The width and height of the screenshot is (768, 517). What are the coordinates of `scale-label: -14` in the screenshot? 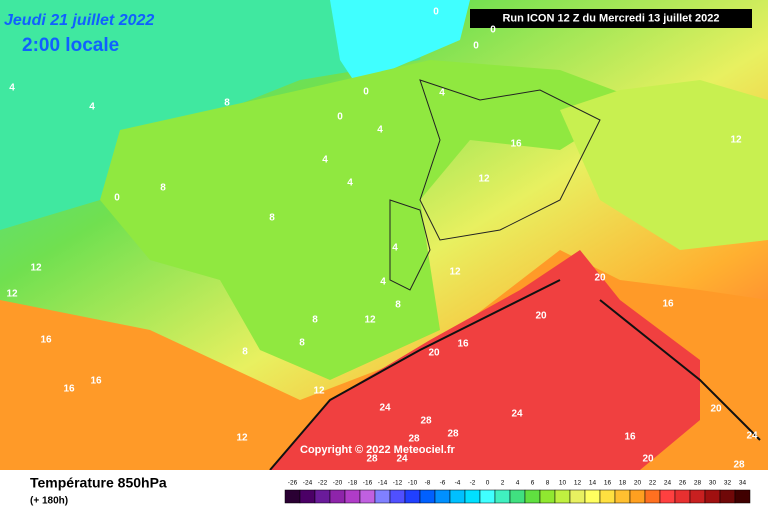 It's located at (383, 483).